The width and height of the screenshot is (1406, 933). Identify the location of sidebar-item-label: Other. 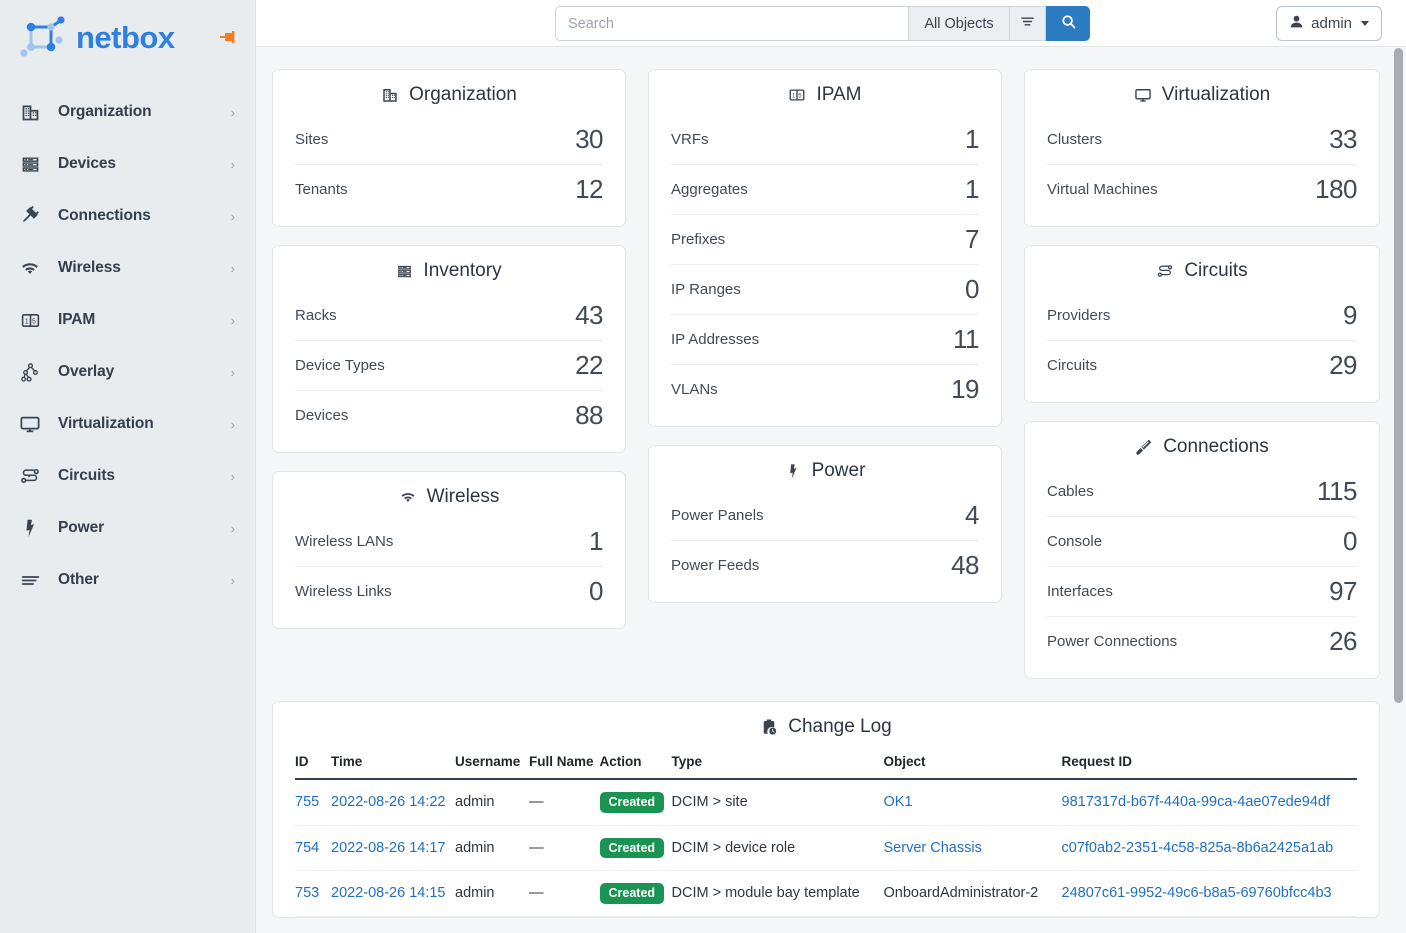
(78, 579).